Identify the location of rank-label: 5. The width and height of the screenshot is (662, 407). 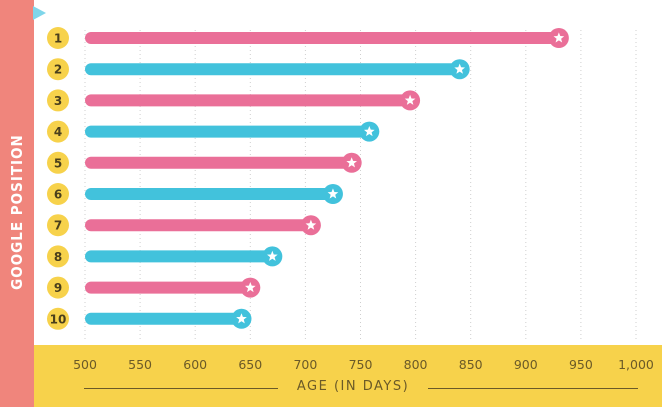
(58, 163).